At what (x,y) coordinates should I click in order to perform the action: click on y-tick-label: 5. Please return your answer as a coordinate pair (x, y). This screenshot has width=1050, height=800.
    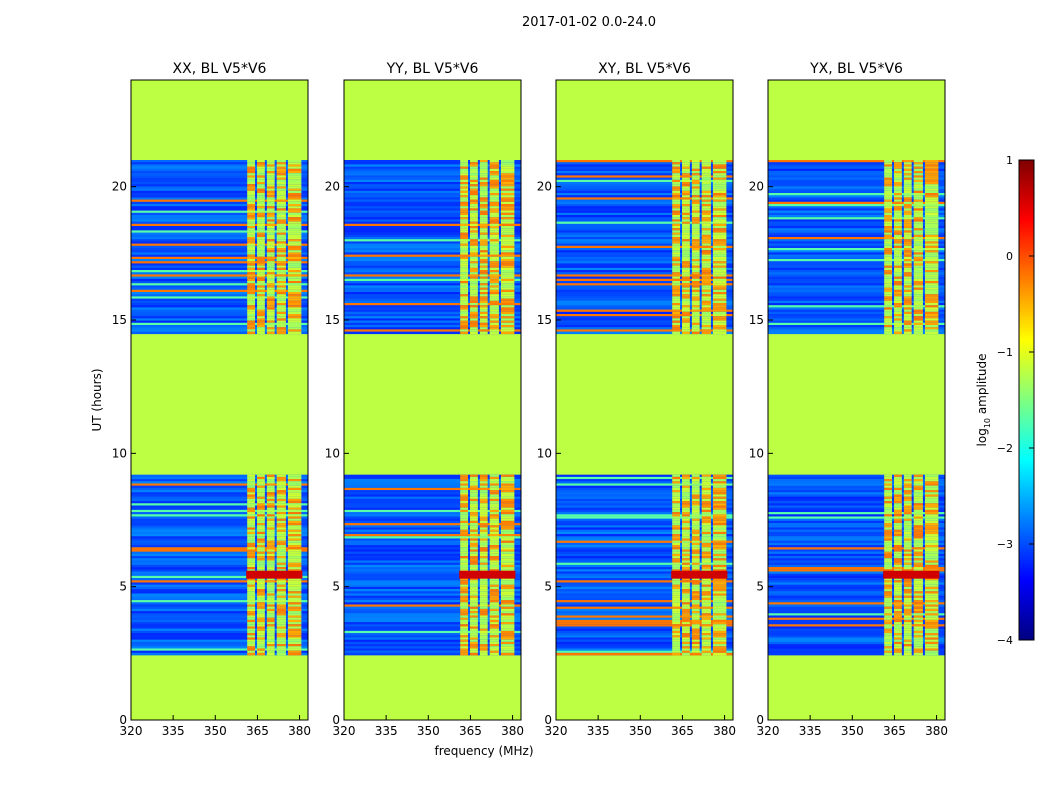
    Looking at the image, I should click on (336, 587).